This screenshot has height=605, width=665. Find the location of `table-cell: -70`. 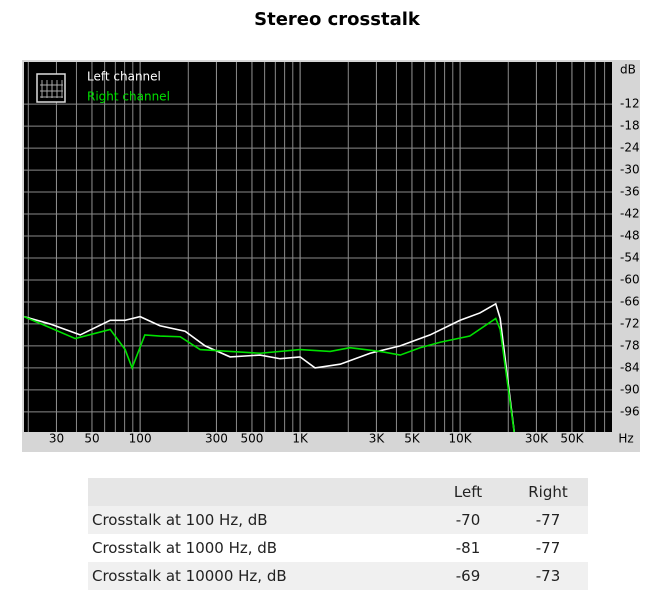

table-cell: -70 is located at coordinates (468, 520).